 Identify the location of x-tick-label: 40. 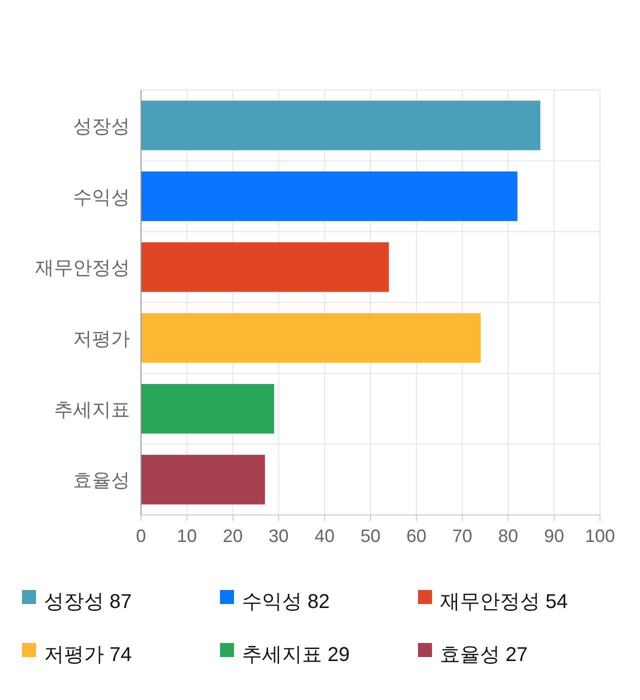
(324, 536).